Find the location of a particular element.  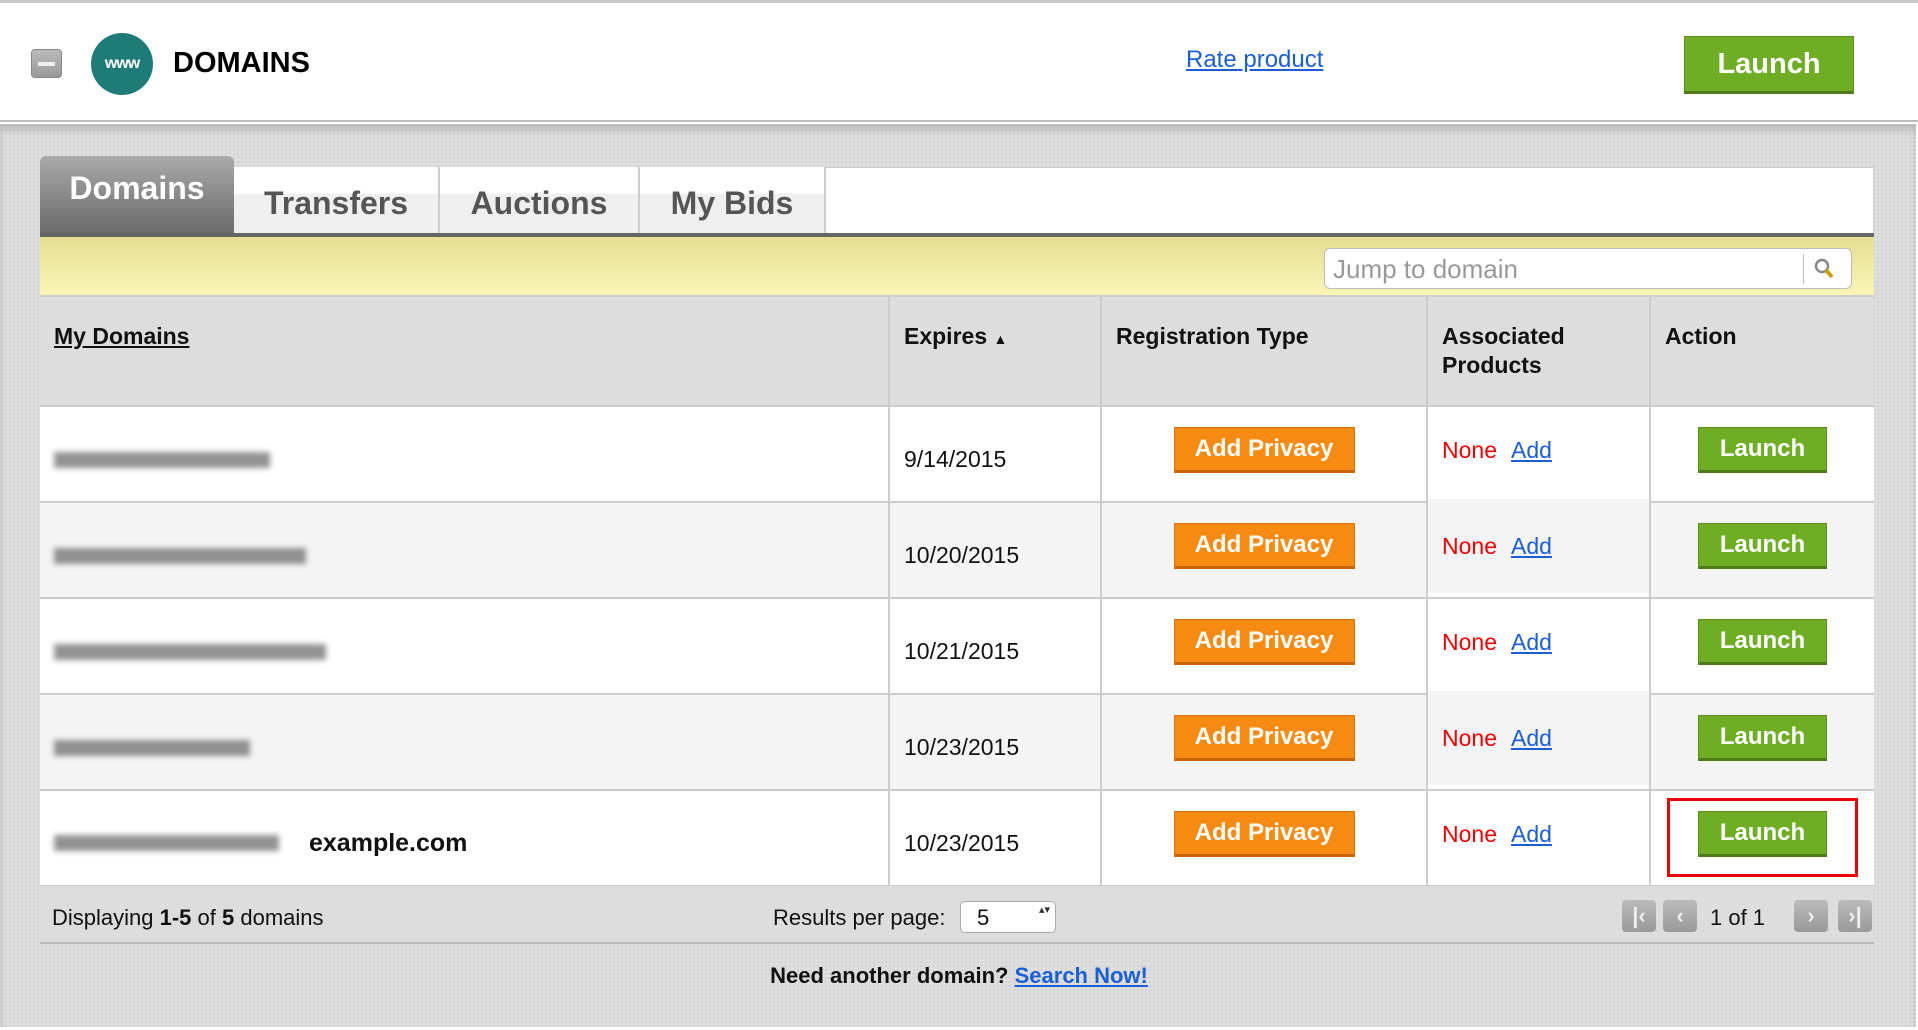

www-logo-icon: www is located at coordinates (122, 64).